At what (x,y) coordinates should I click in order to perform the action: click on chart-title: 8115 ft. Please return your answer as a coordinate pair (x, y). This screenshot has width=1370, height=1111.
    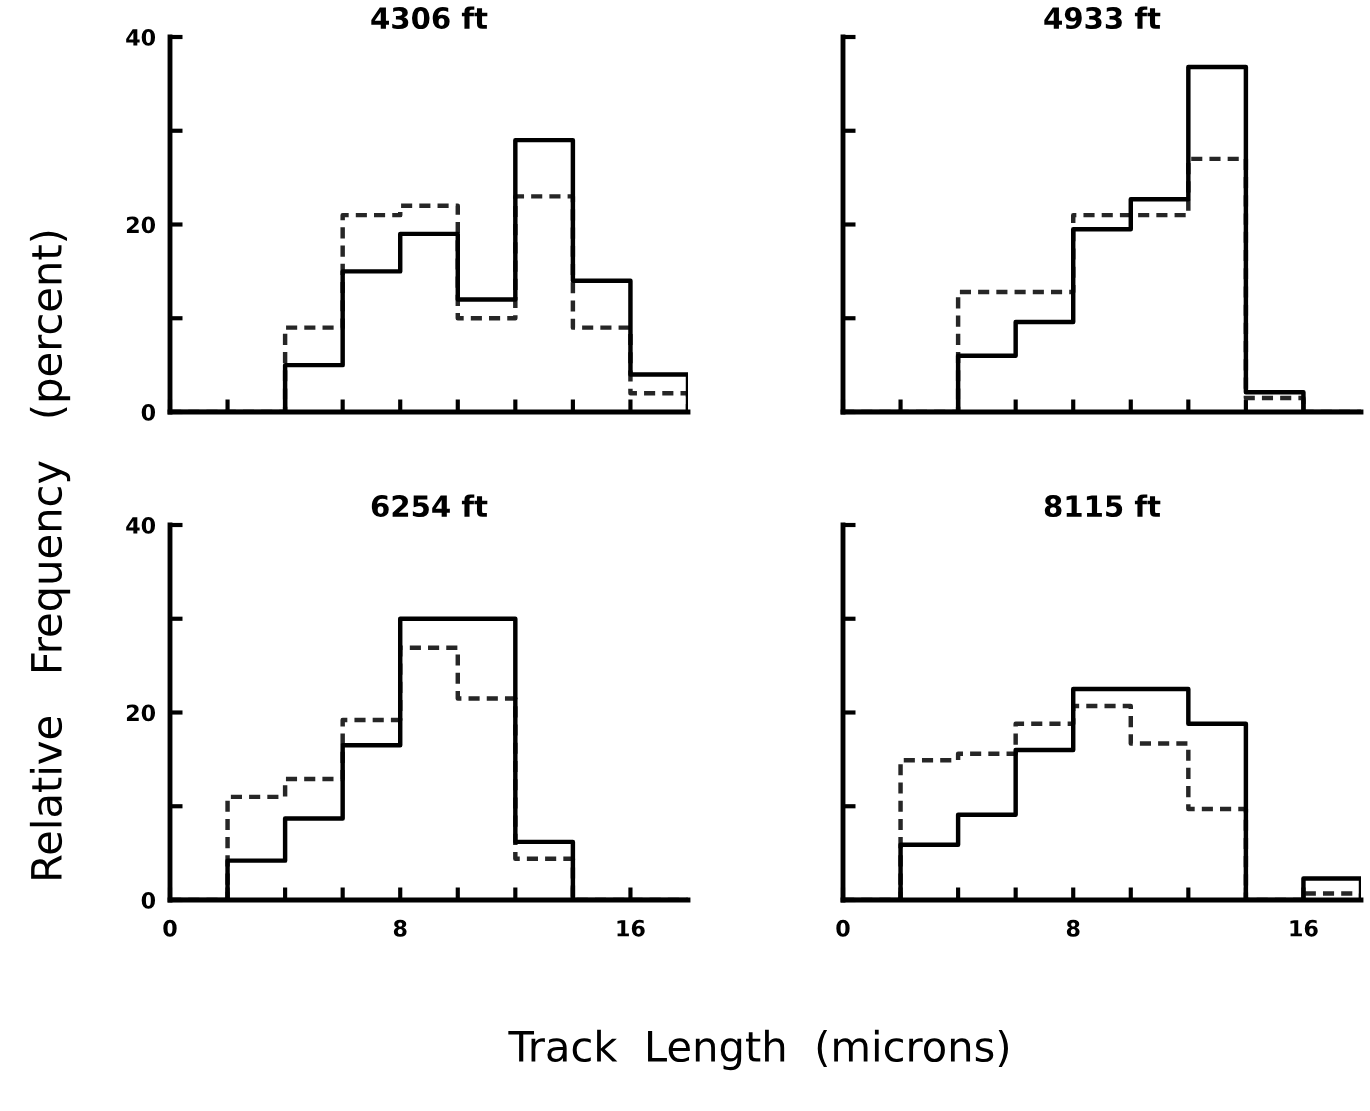
    Looking at the image, I should click on (1102, 506).